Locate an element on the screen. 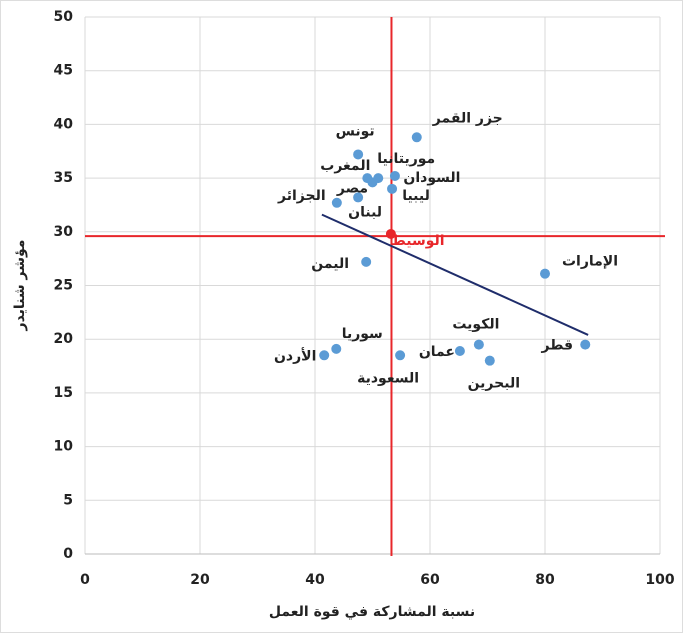 This screenshot has width=683, height=633. y-axis-label: مؤشر شنايدر is located at coordinates (20, 286).